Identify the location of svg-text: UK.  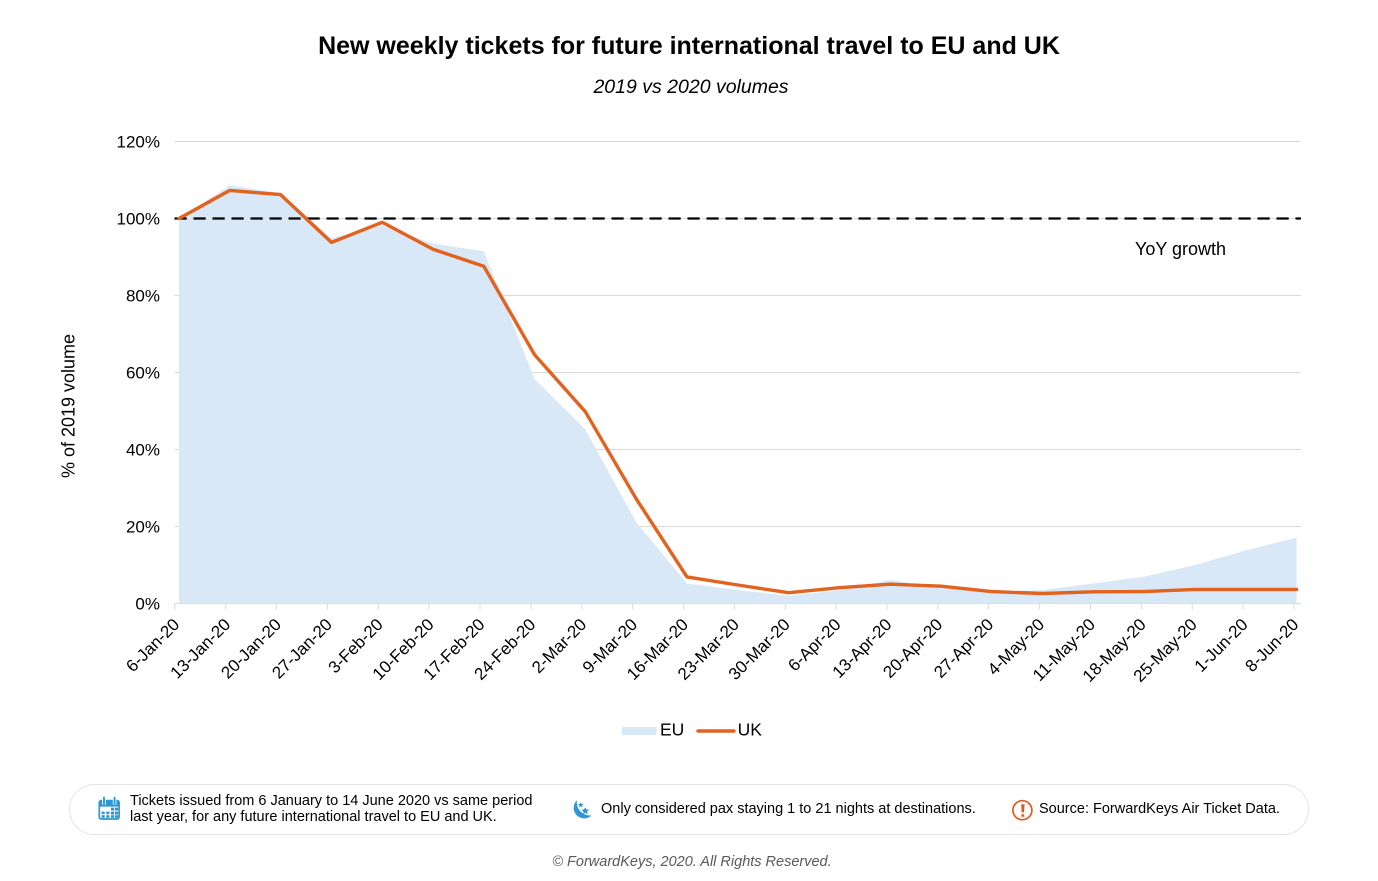
(750, 730).